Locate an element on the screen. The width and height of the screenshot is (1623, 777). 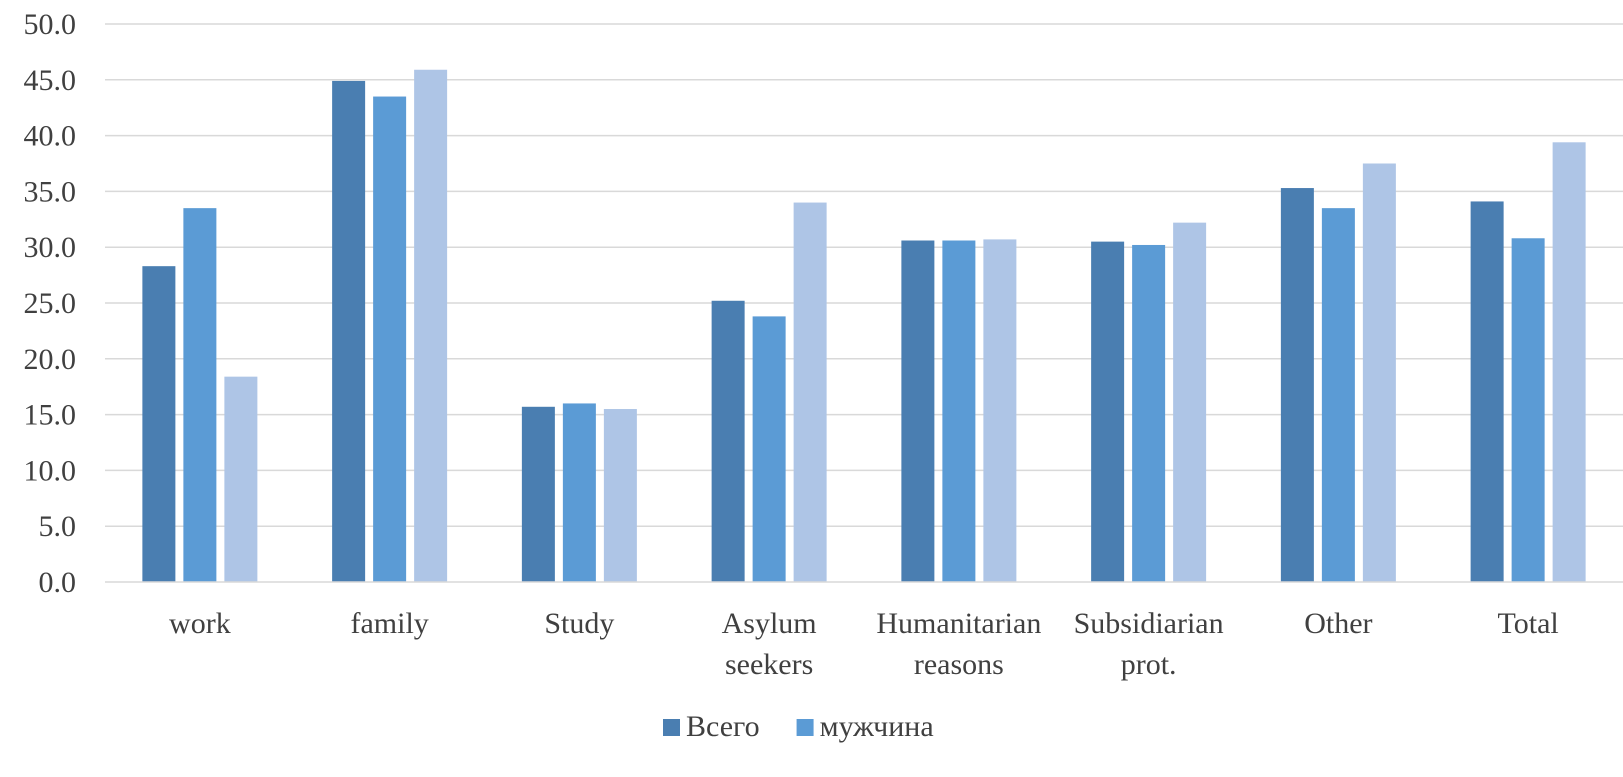
x-tick-label: work is located at coordinates (200, 623).